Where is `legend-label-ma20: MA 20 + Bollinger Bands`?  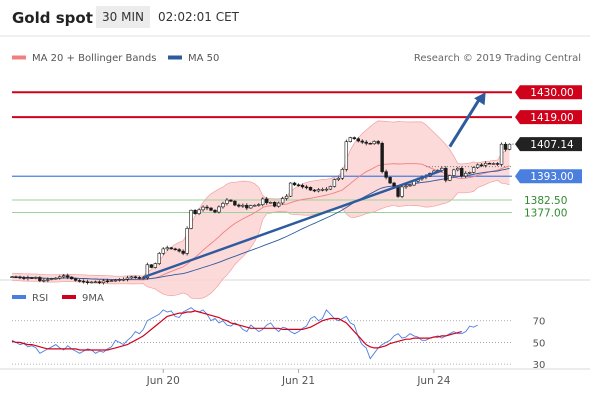 legend-label-ma20: MA 20 + Bollinger Bands is located at coordinates (94, 58).